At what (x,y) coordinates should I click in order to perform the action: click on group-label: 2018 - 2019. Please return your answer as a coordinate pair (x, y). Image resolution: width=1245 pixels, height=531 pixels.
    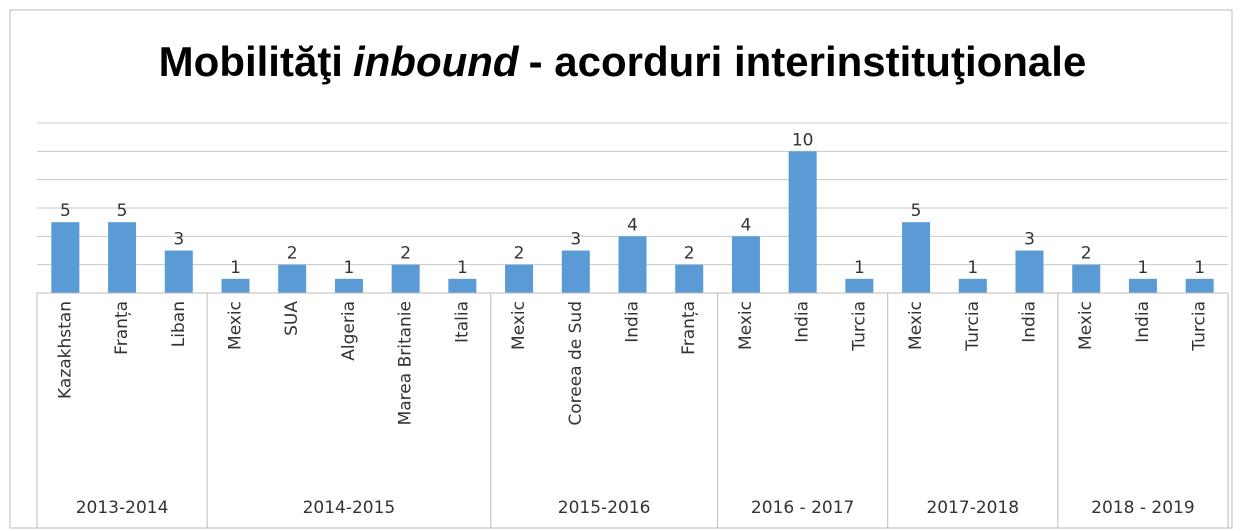
    Looking at the image, I should click on (1142, 508).